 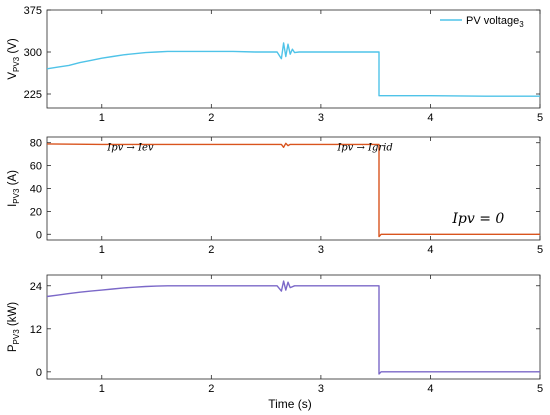 I want to click on voltage-legend-label: PV voltage3, so click(x=495, y=22).